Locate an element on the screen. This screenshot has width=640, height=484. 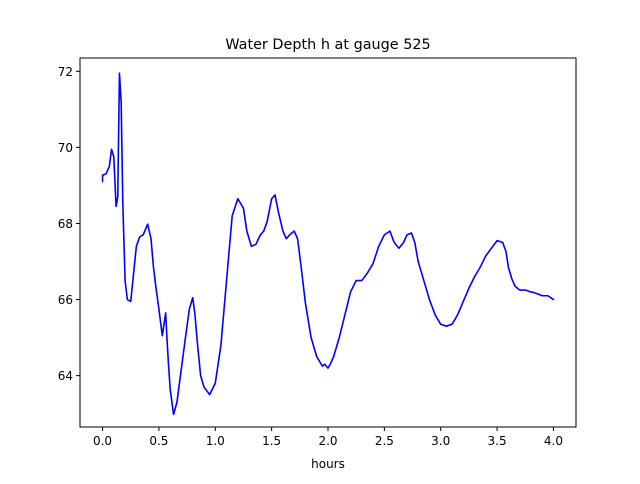
y-tick-label: 64 is located at coordinates (65, 376).